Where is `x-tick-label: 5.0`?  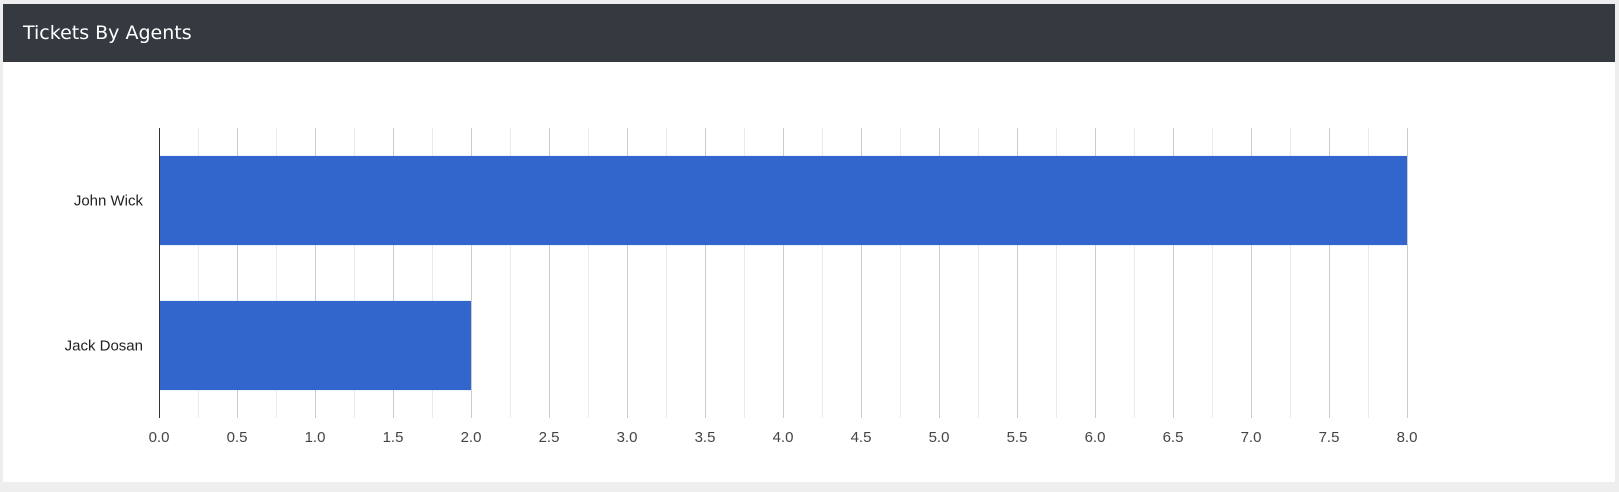
x-tick-label: 5.0 is located at coordinates (939, 437).